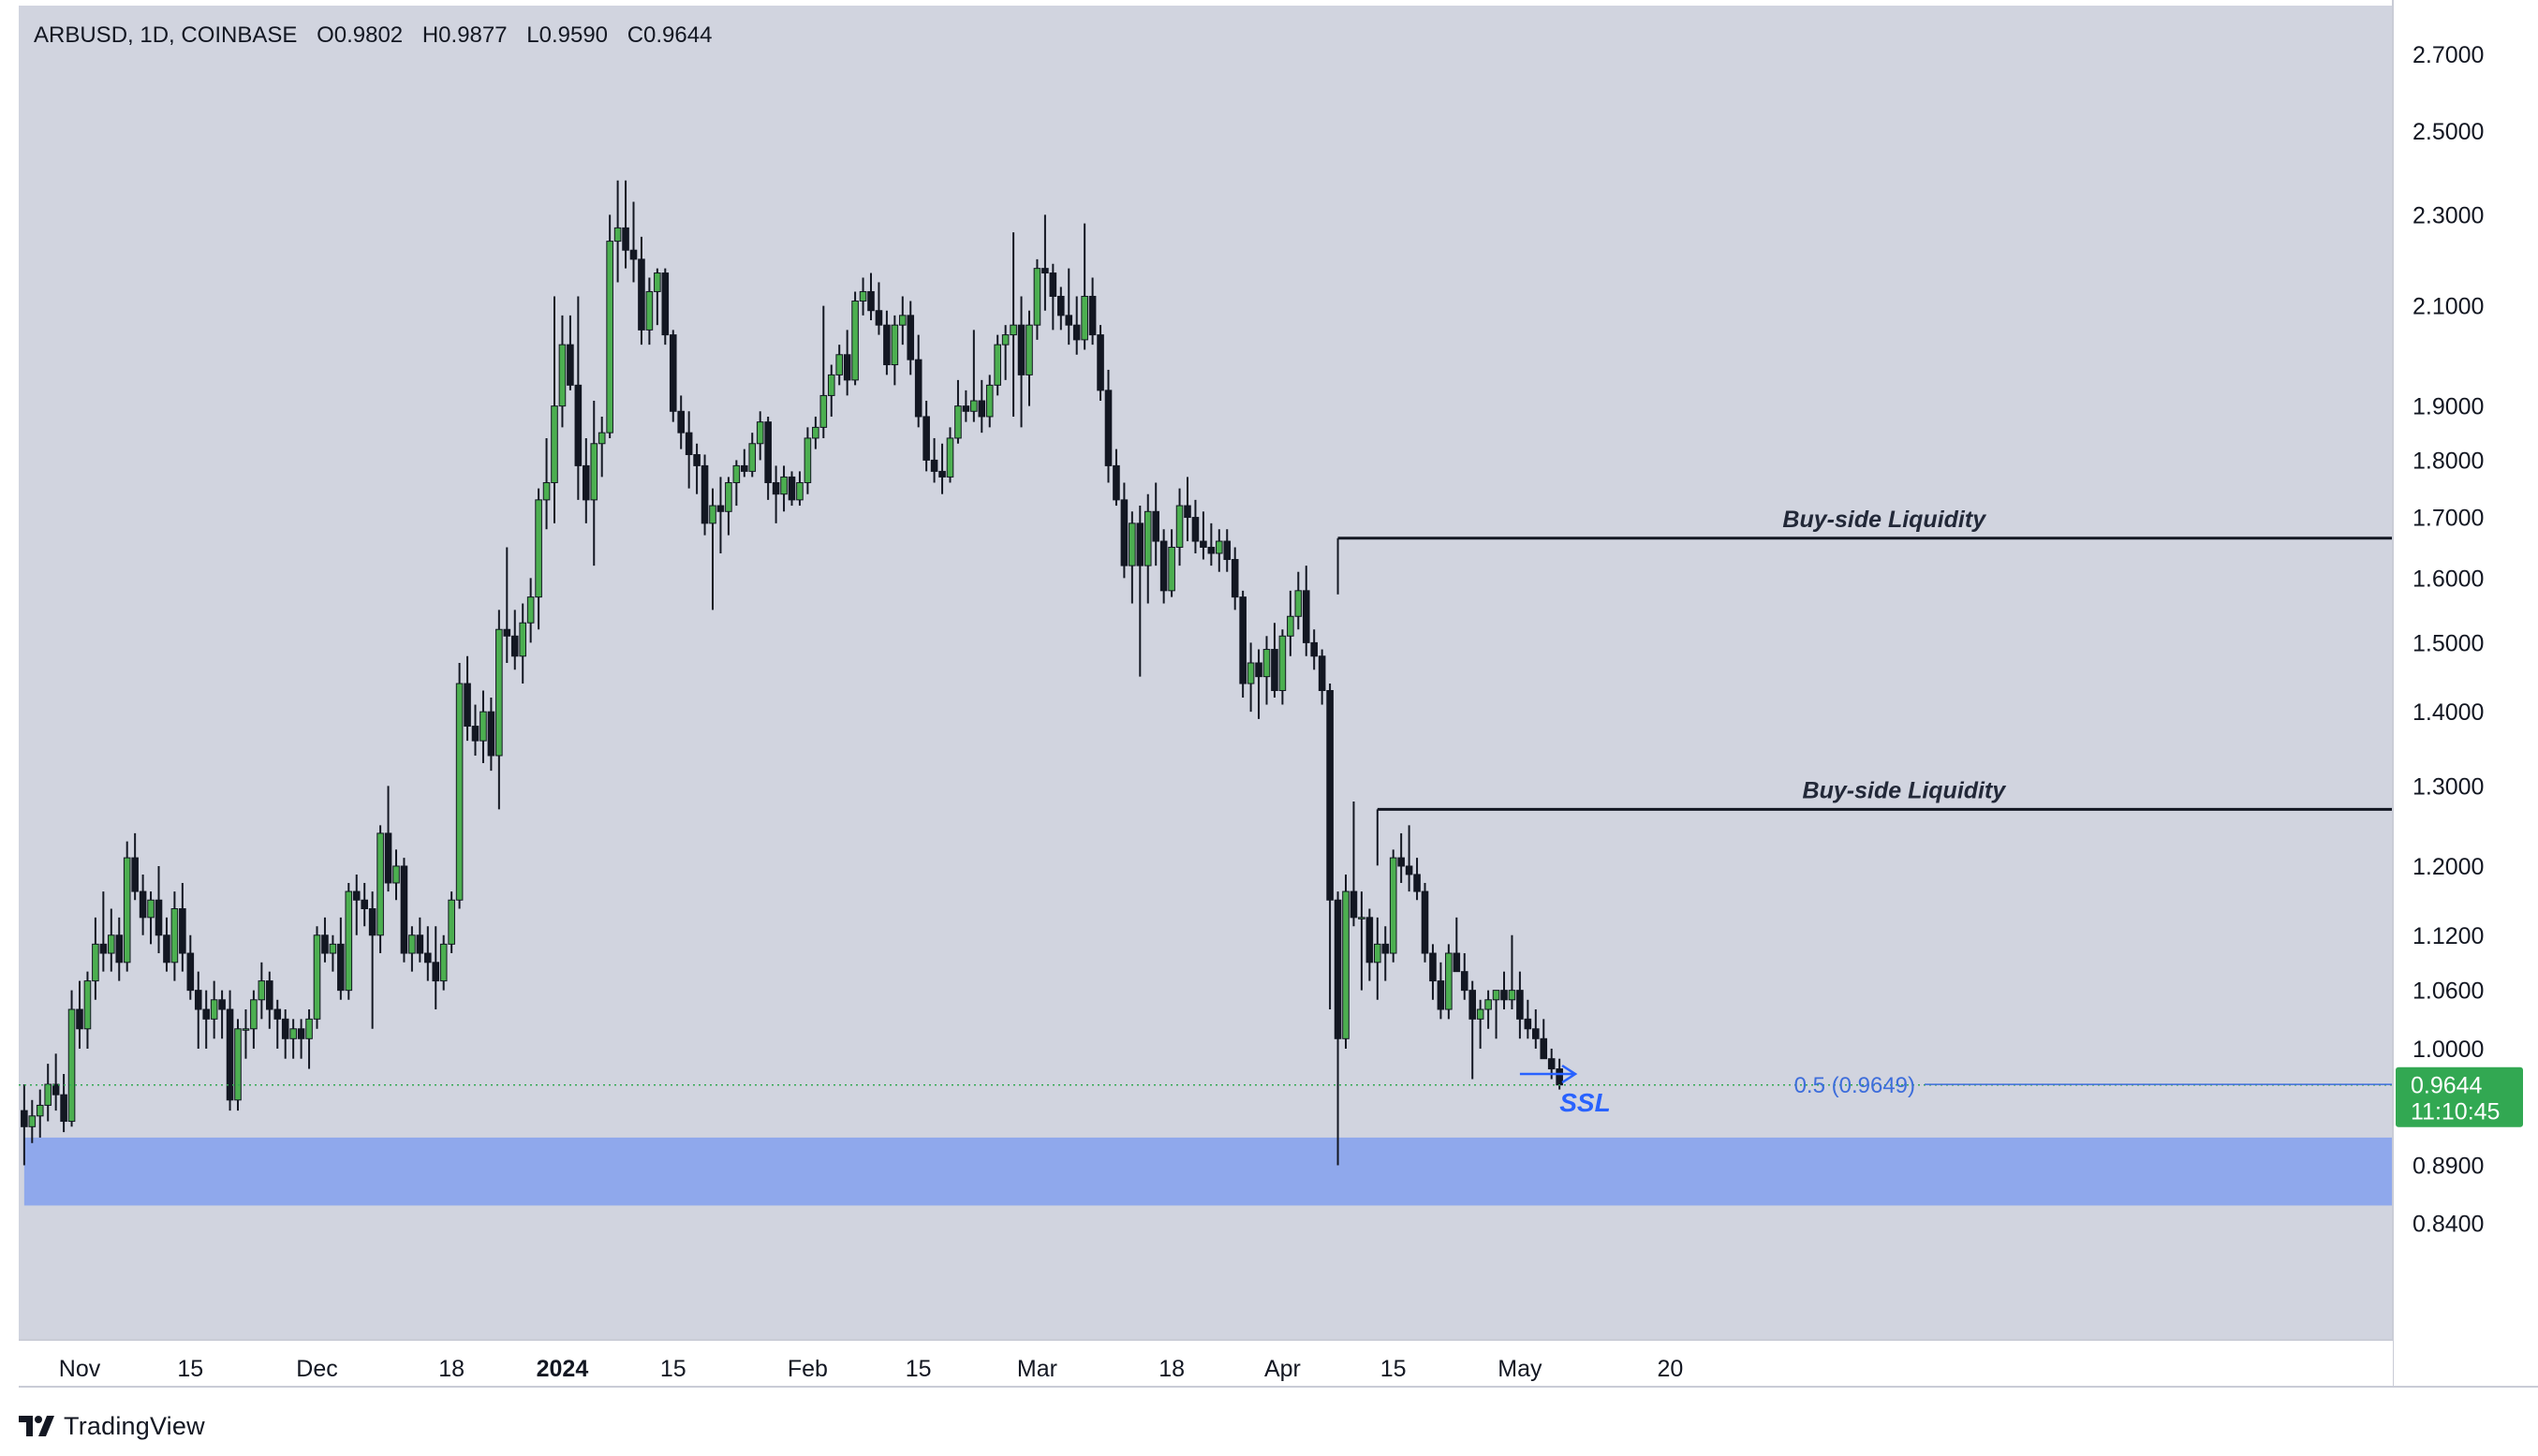 The height and width of the screenshot is (1456, 2538). Describe the element at coordinates (2448, 579) in the screenshot. I see `price-tick-label: 1.6000` at that location.